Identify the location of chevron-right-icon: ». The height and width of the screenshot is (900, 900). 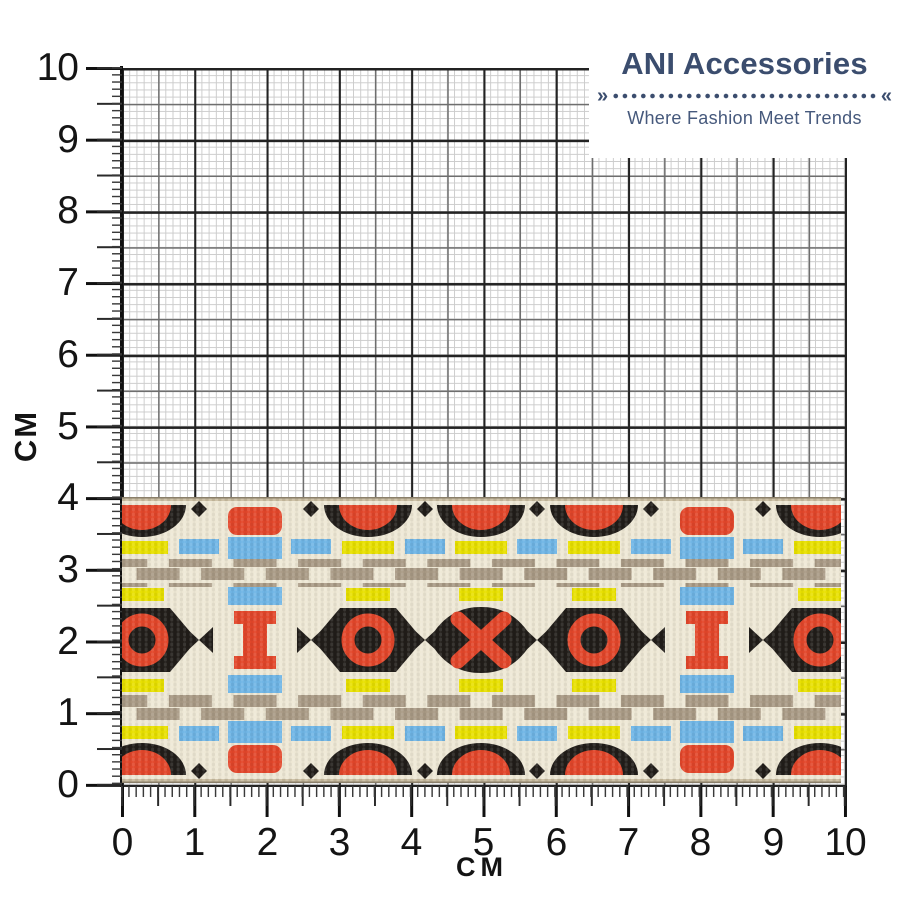
(603, 96).